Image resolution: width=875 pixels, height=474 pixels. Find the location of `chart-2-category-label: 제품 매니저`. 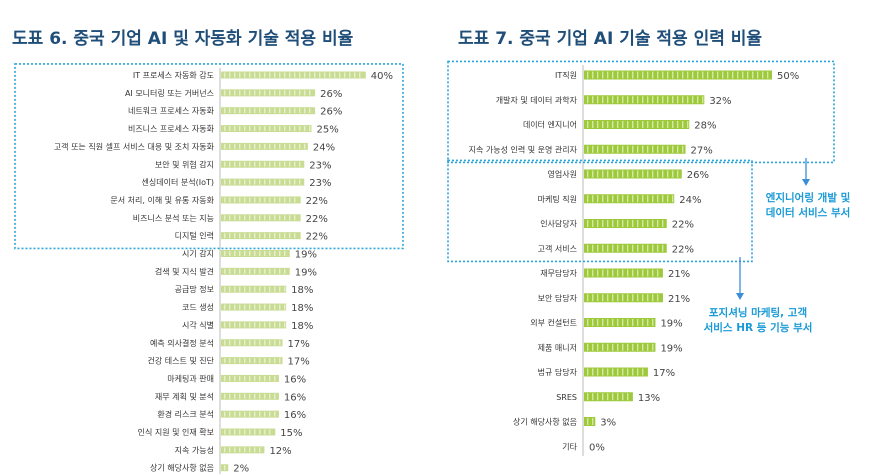

chart-2-category-label: 제품 매니저 is located at coordinates (557, 347).